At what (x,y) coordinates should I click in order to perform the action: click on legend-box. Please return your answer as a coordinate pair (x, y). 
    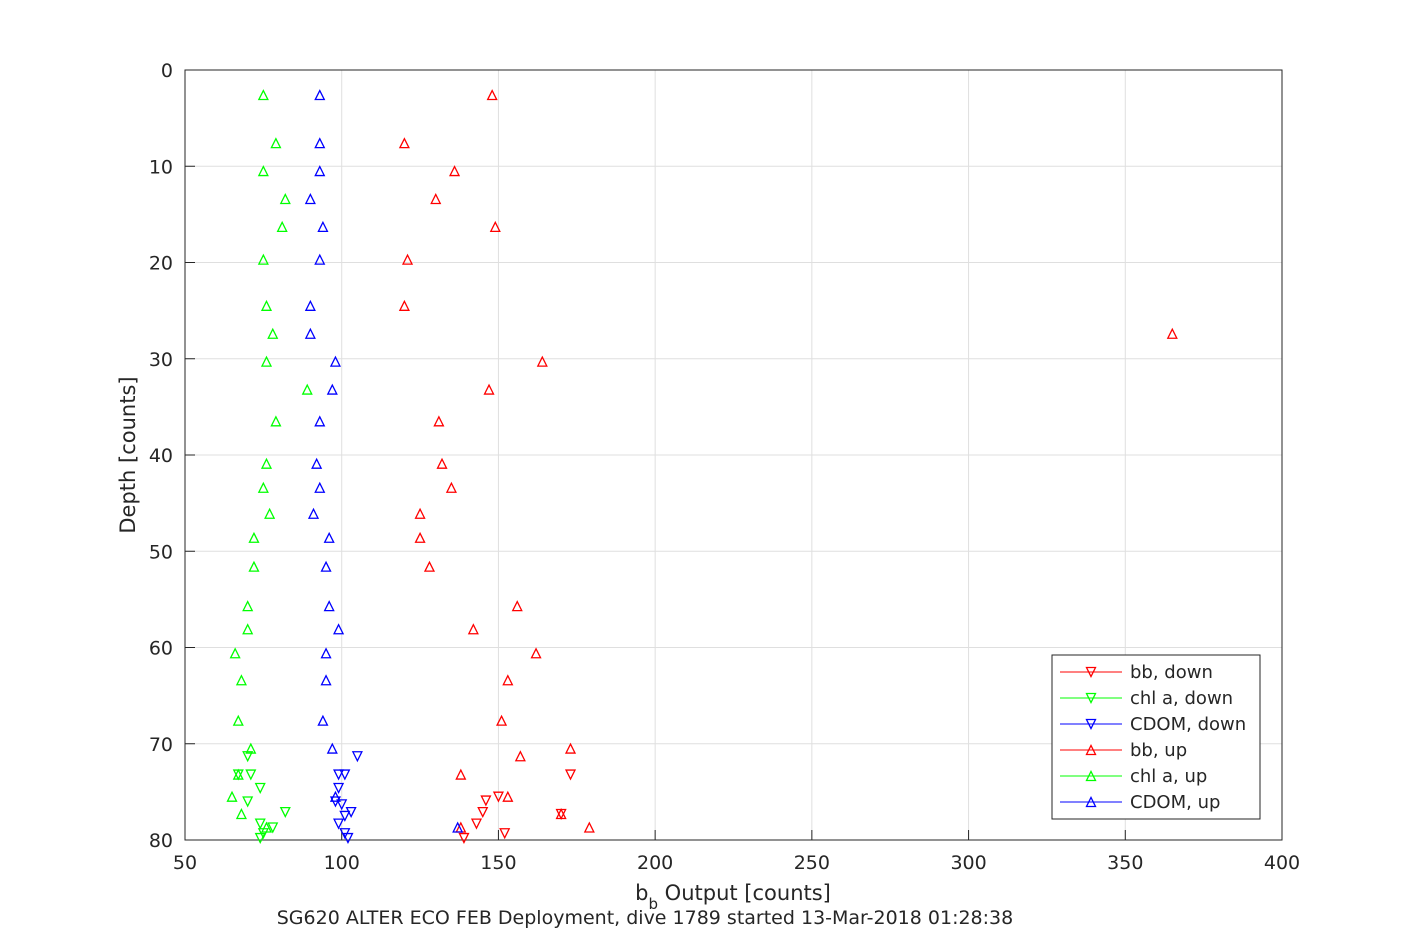
    Looking at the image, I should click on (1156, 737).